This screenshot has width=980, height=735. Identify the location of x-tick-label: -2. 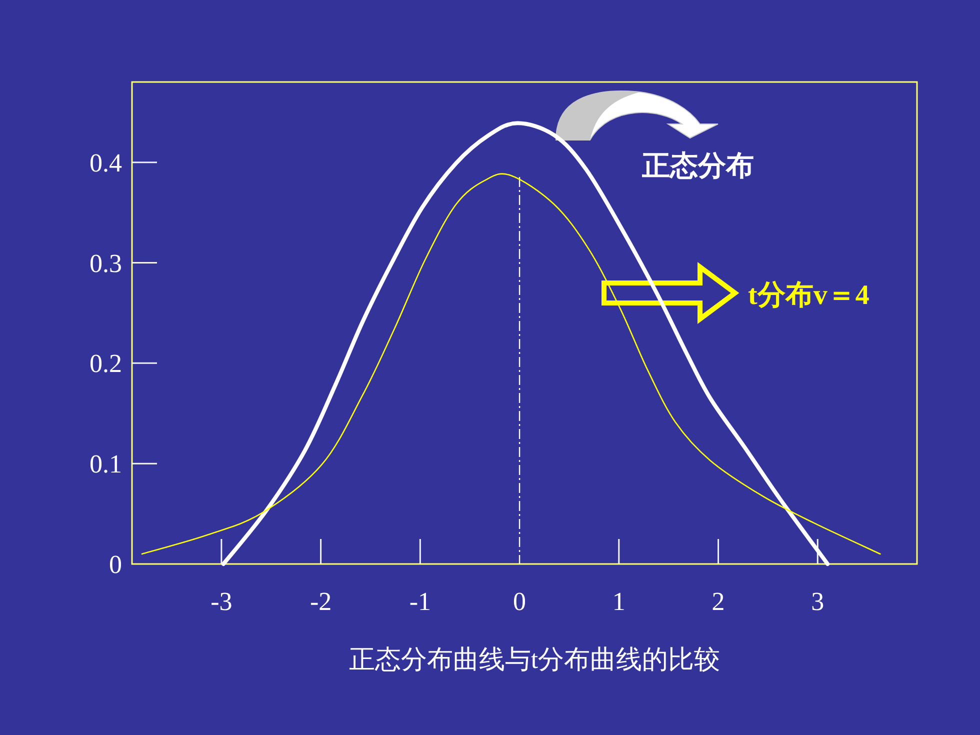
(321, 601).